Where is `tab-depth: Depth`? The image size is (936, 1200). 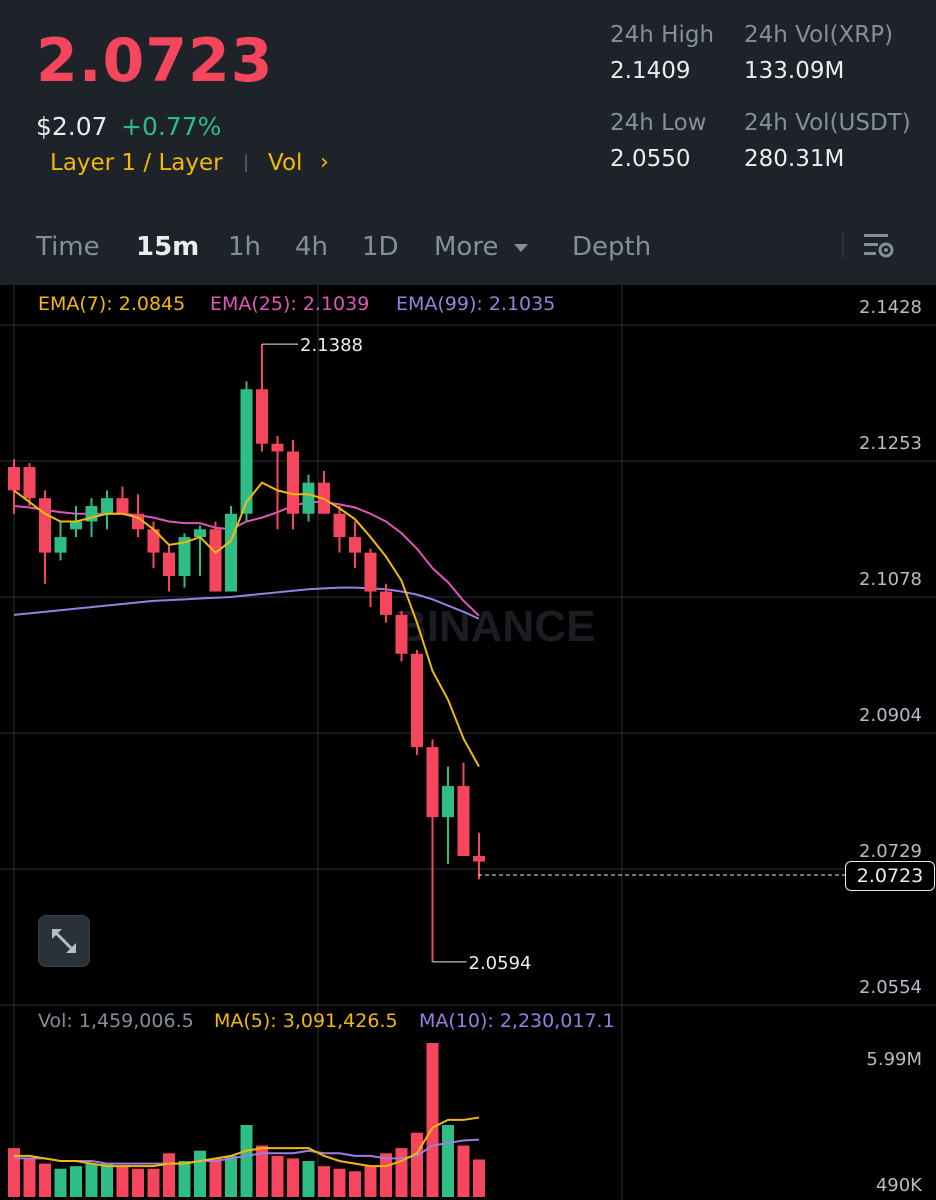
tab-depth: Depth is located at coordinates (612, 247).